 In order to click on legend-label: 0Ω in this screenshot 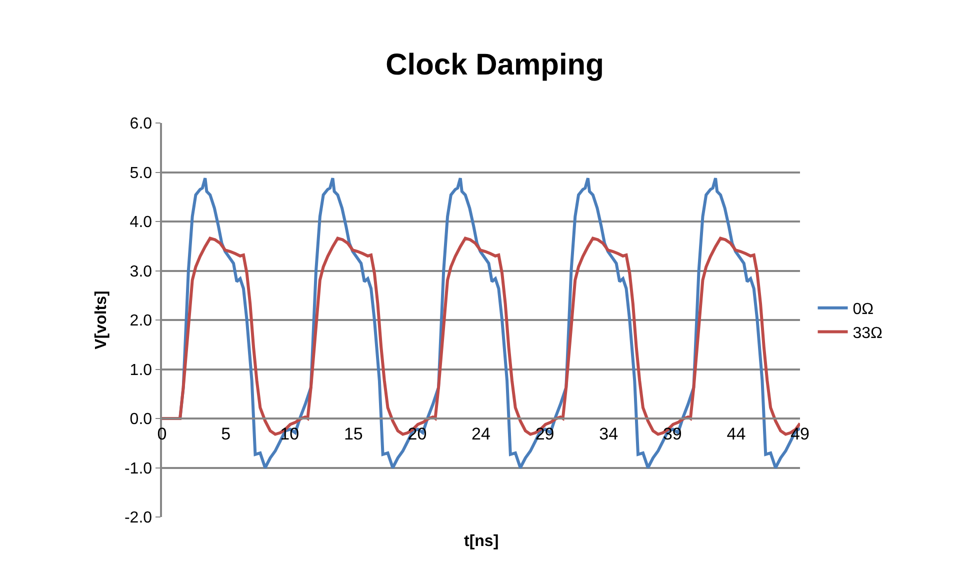, I will do `click(863, 309)`.